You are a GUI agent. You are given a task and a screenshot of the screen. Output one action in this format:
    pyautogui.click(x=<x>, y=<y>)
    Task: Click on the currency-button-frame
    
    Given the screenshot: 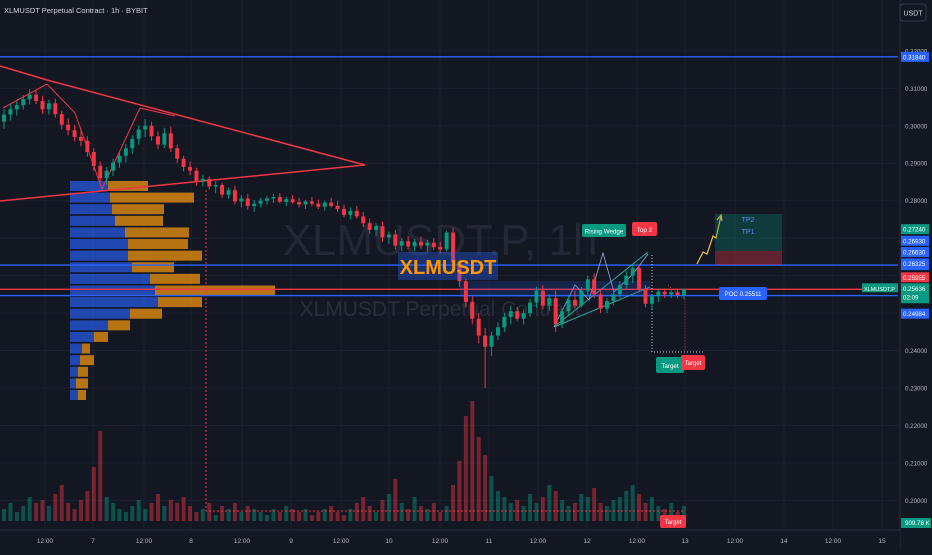 What is the action you would take?
    pyautogui.click(x=913, y=12)
    